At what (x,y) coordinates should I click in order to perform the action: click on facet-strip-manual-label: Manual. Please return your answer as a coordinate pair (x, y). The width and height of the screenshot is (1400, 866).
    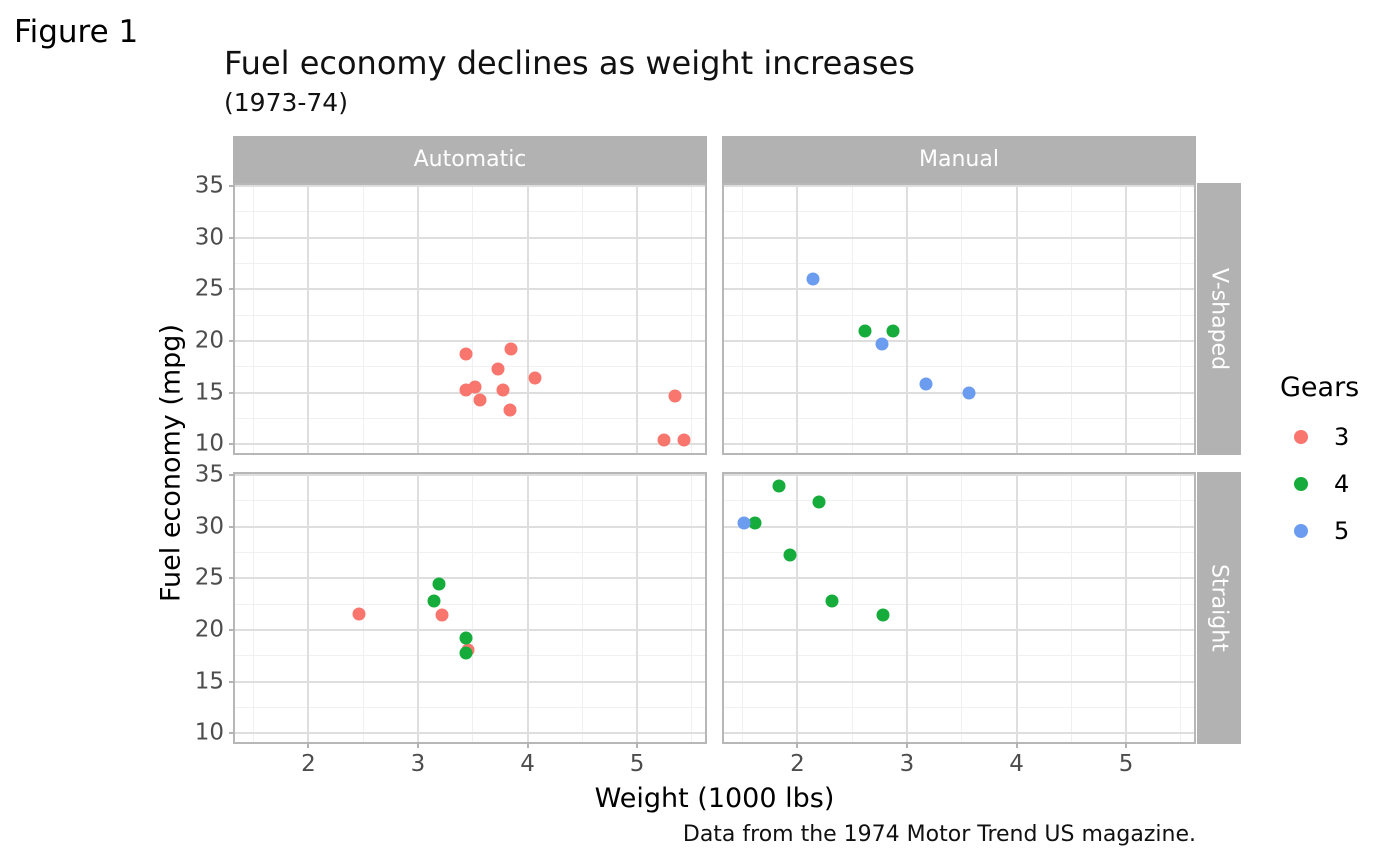
    Looking at the image, I should click on (959, 159).